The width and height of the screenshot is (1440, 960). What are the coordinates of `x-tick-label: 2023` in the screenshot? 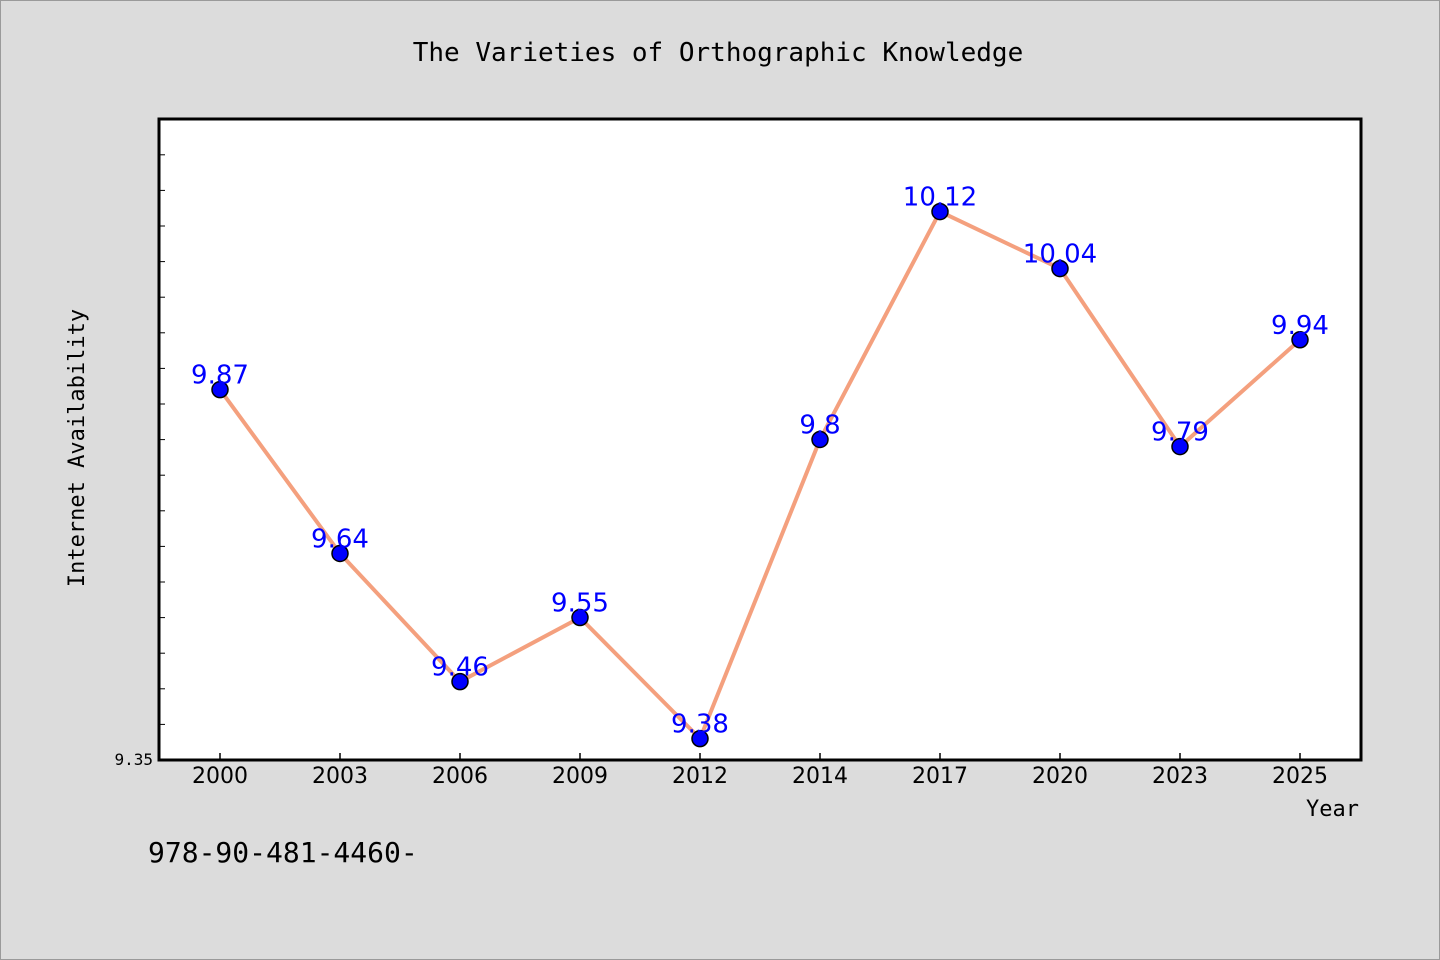 It's located at (1180, 776).